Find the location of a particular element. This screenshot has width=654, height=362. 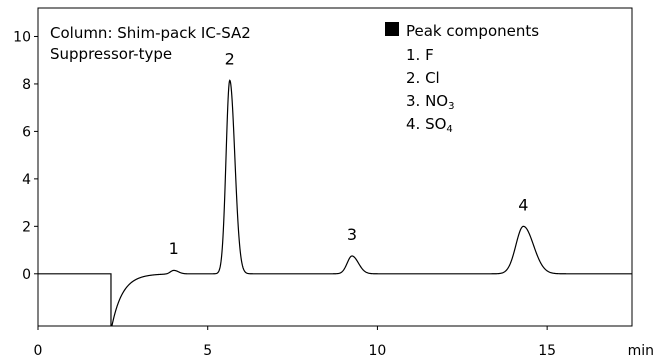

y-tick-label: 4 is located at coordinates (26, 180).